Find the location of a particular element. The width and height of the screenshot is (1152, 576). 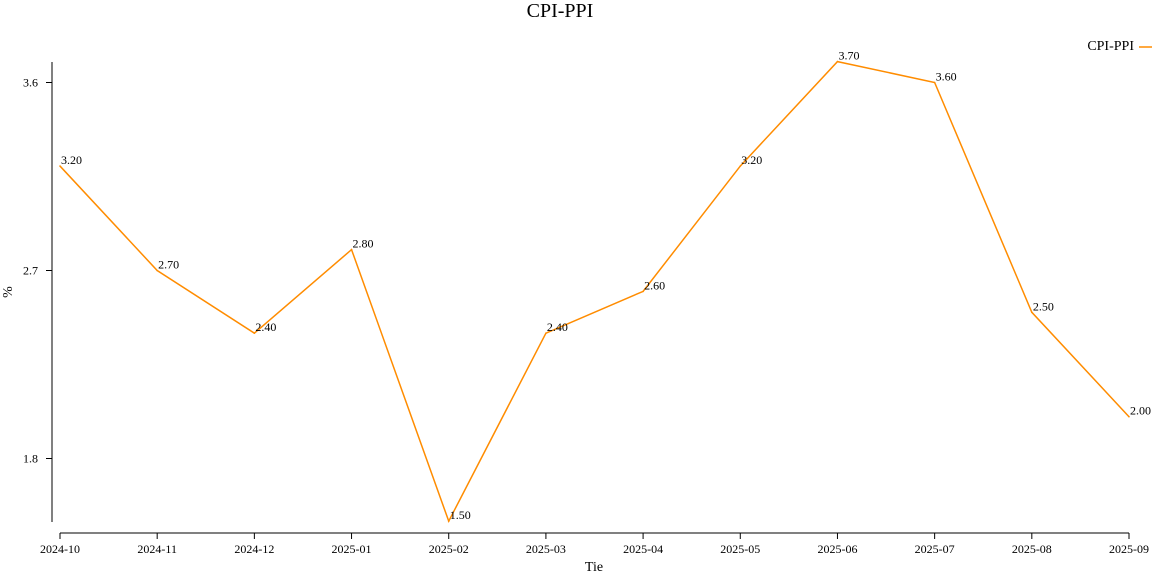

x-axis-label: Tie is located at coordinates (594, 567).